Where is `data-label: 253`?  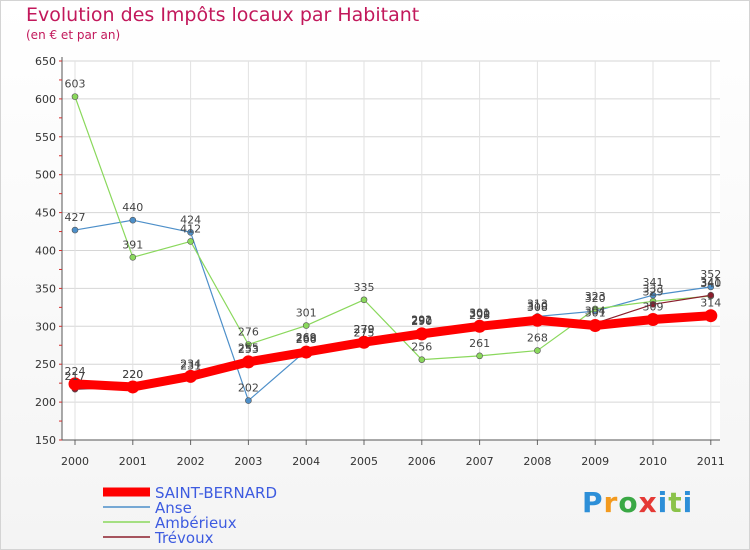 data-label: 253 is located at coordinates (248, 349).